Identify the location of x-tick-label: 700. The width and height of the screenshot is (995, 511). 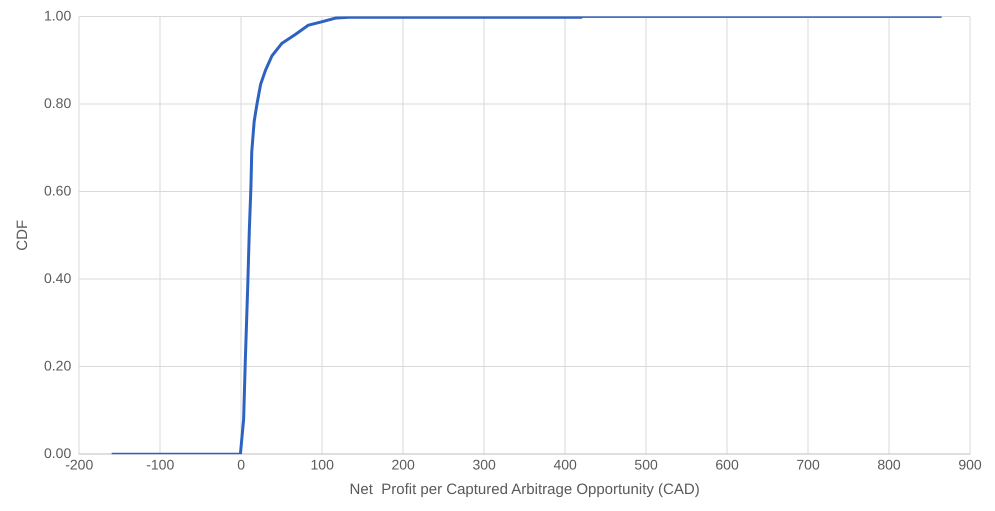
(808, 464).